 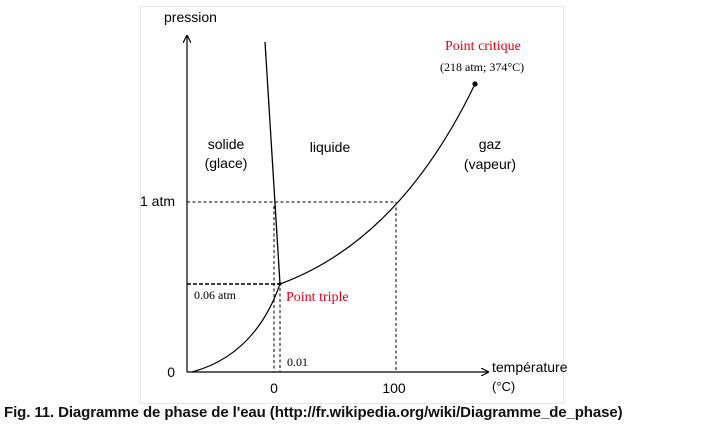 I want to click on sublimation-curve, so click(x=236, y=328).